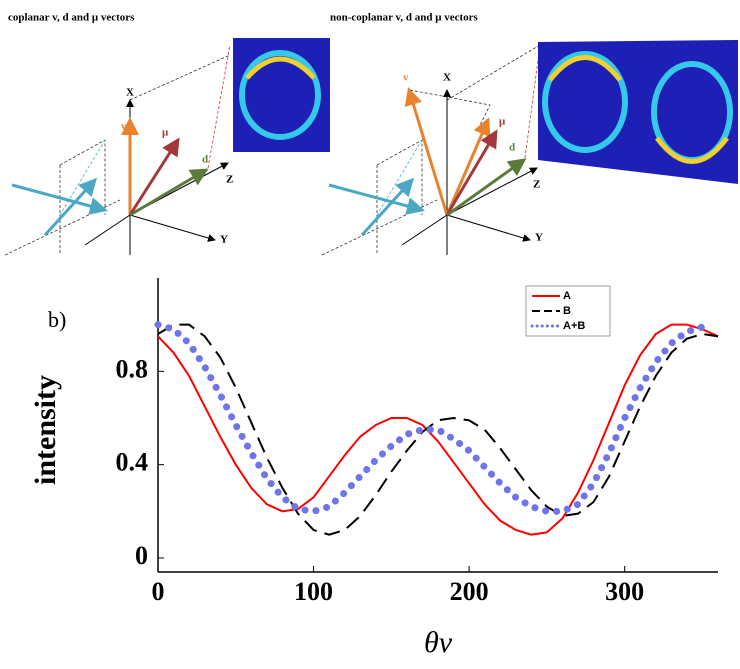  I want to click on x-tick-label: 200, so click(469, 591).